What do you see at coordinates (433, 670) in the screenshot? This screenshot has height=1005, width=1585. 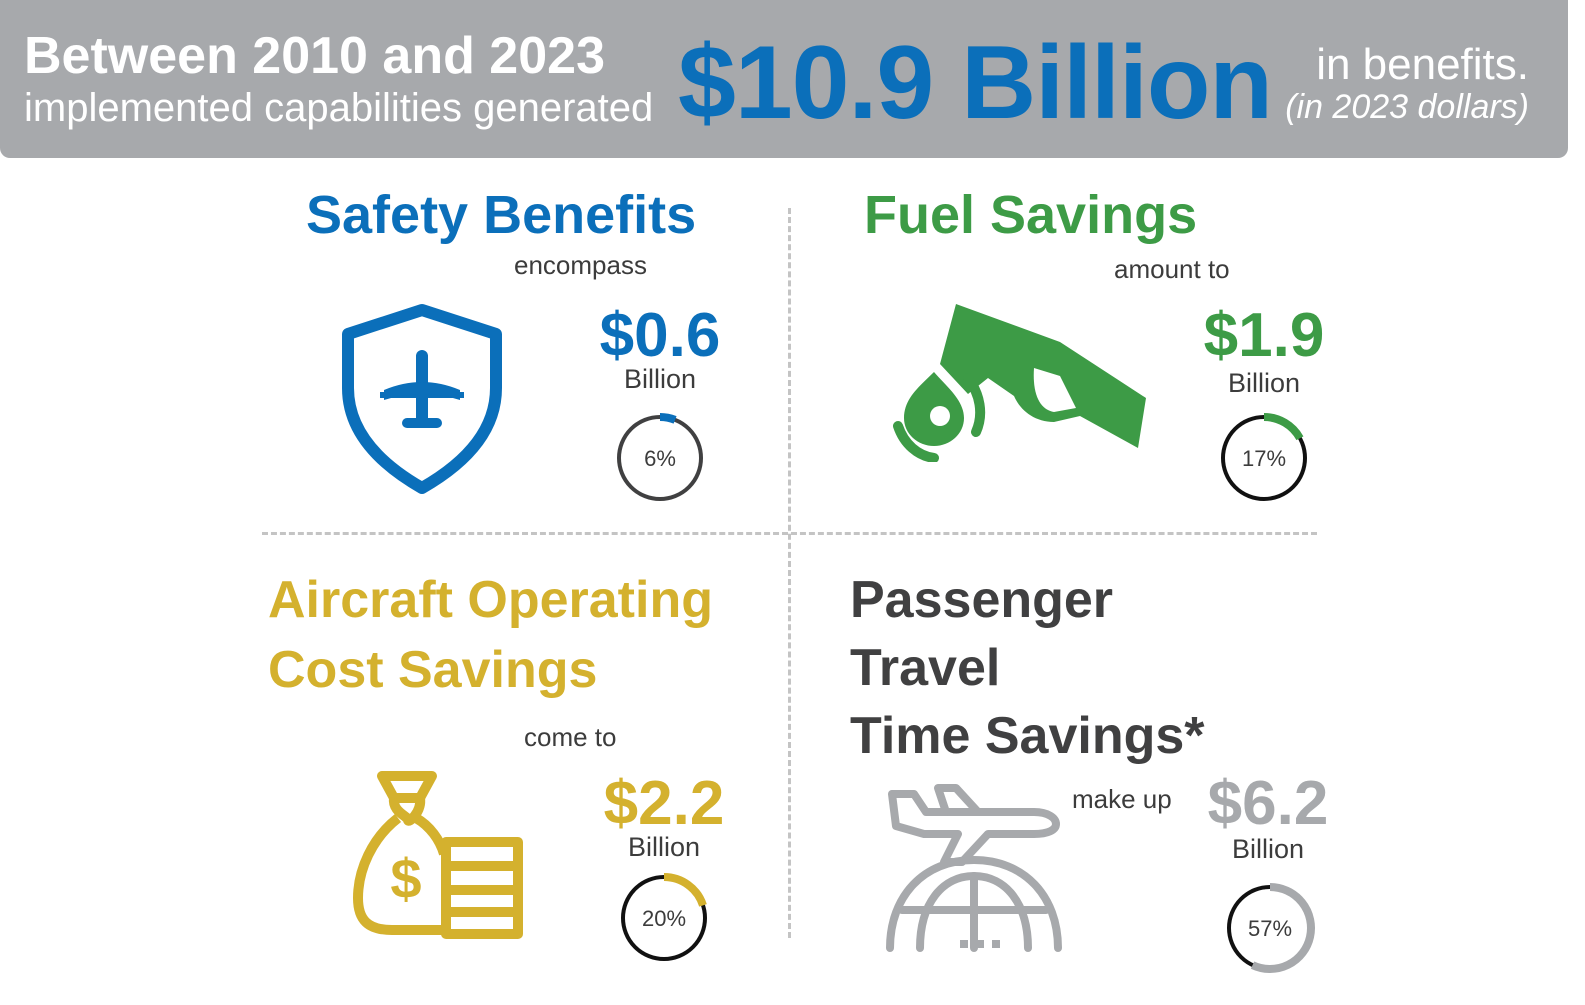 I see `aircraft-title-line2: Cost Savings` at bounding box center [433, 670].